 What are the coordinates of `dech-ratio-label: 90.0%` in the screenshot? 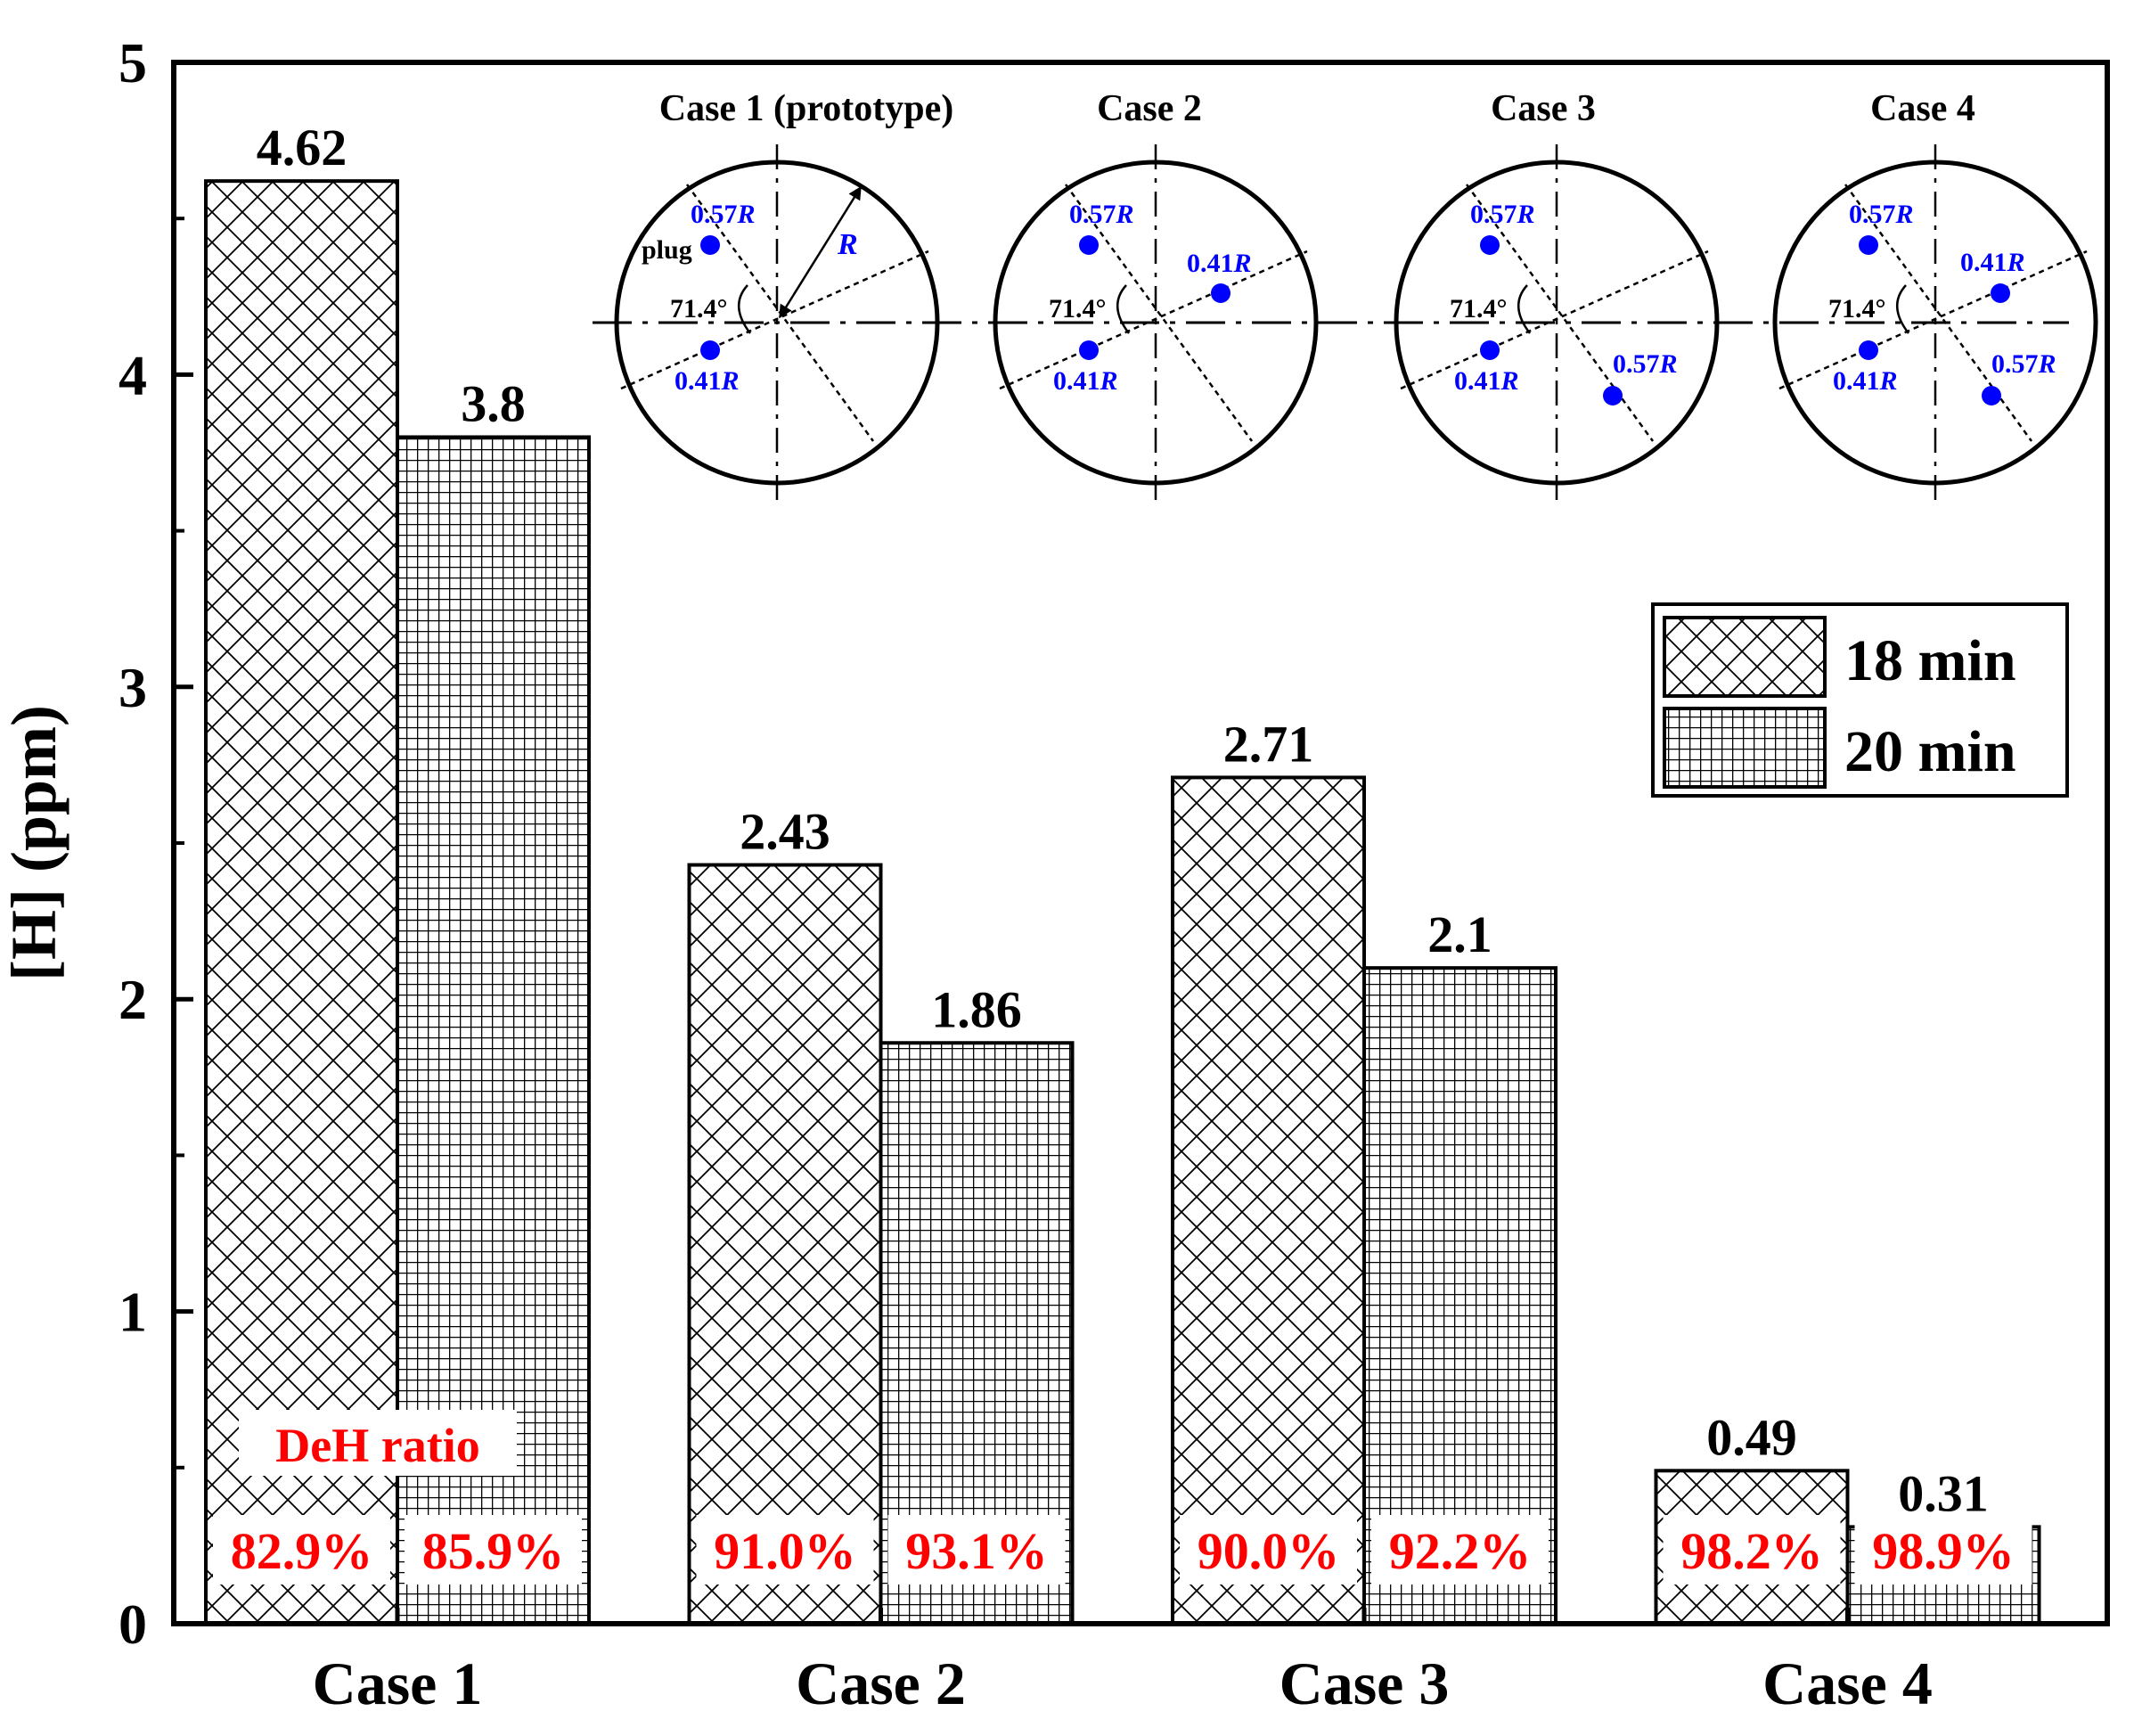 It's located at (1269, 1551).